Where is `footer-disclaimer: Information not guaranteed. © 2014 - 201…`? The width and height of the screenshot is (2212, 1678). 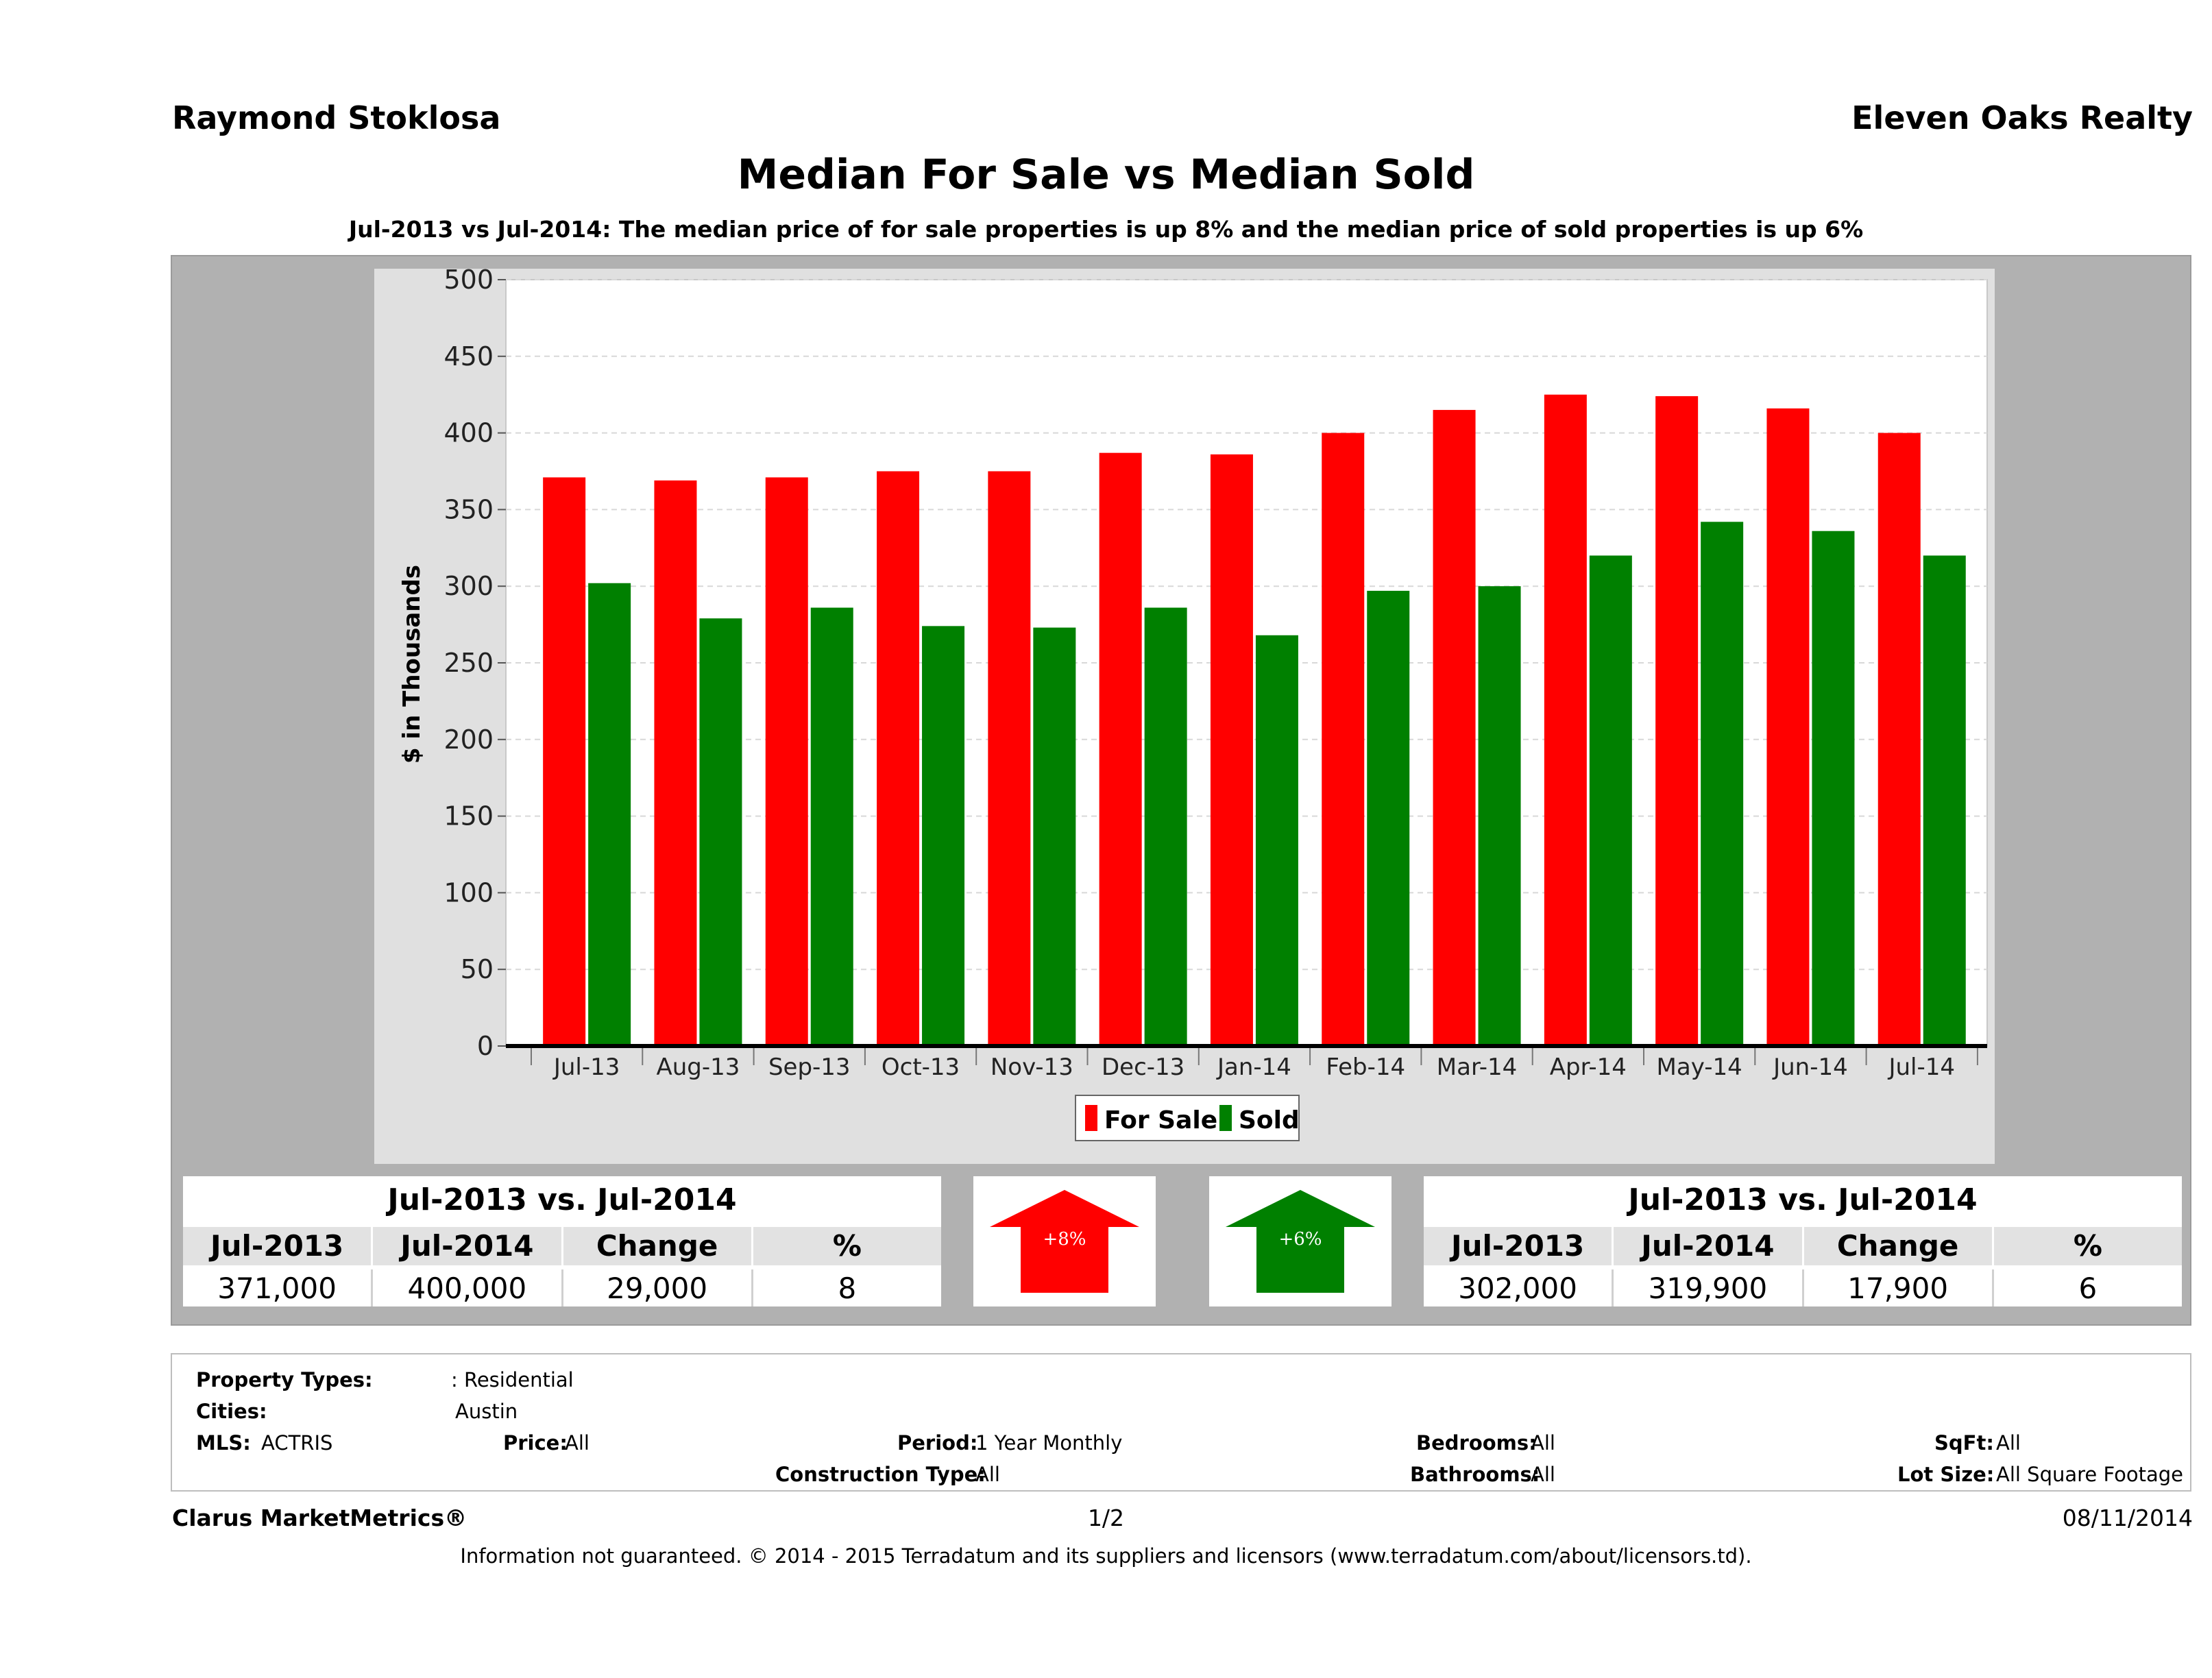
footer-disclaimer: Information not guaranteed. © 2014 - 201… is located at coordinates (1106, 1556).